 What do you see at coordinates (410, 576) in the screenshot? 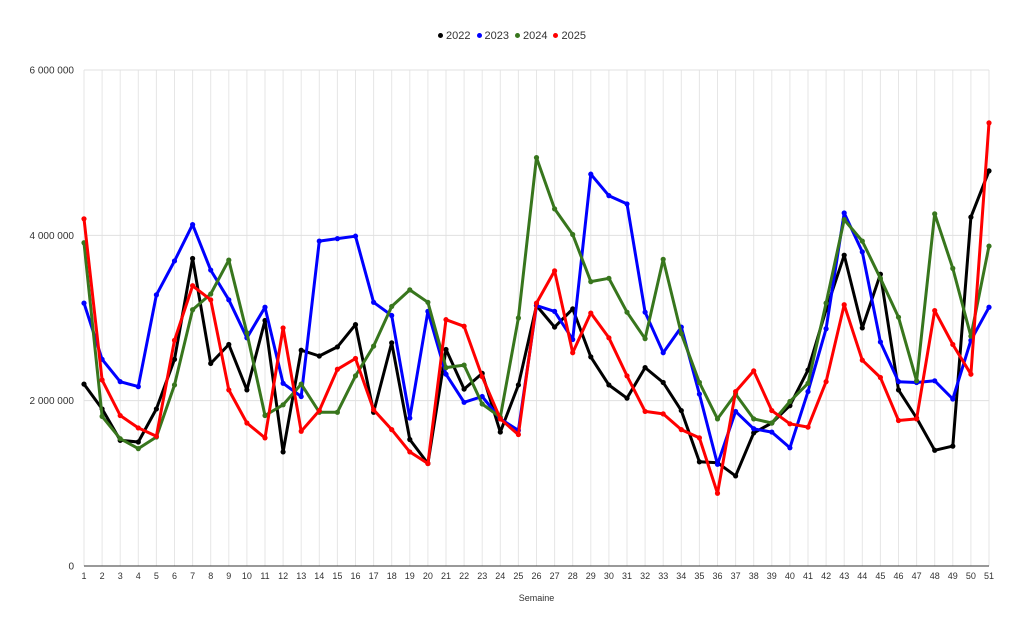
I see `x-tick-label: 19` at bounding box center [410, 576].